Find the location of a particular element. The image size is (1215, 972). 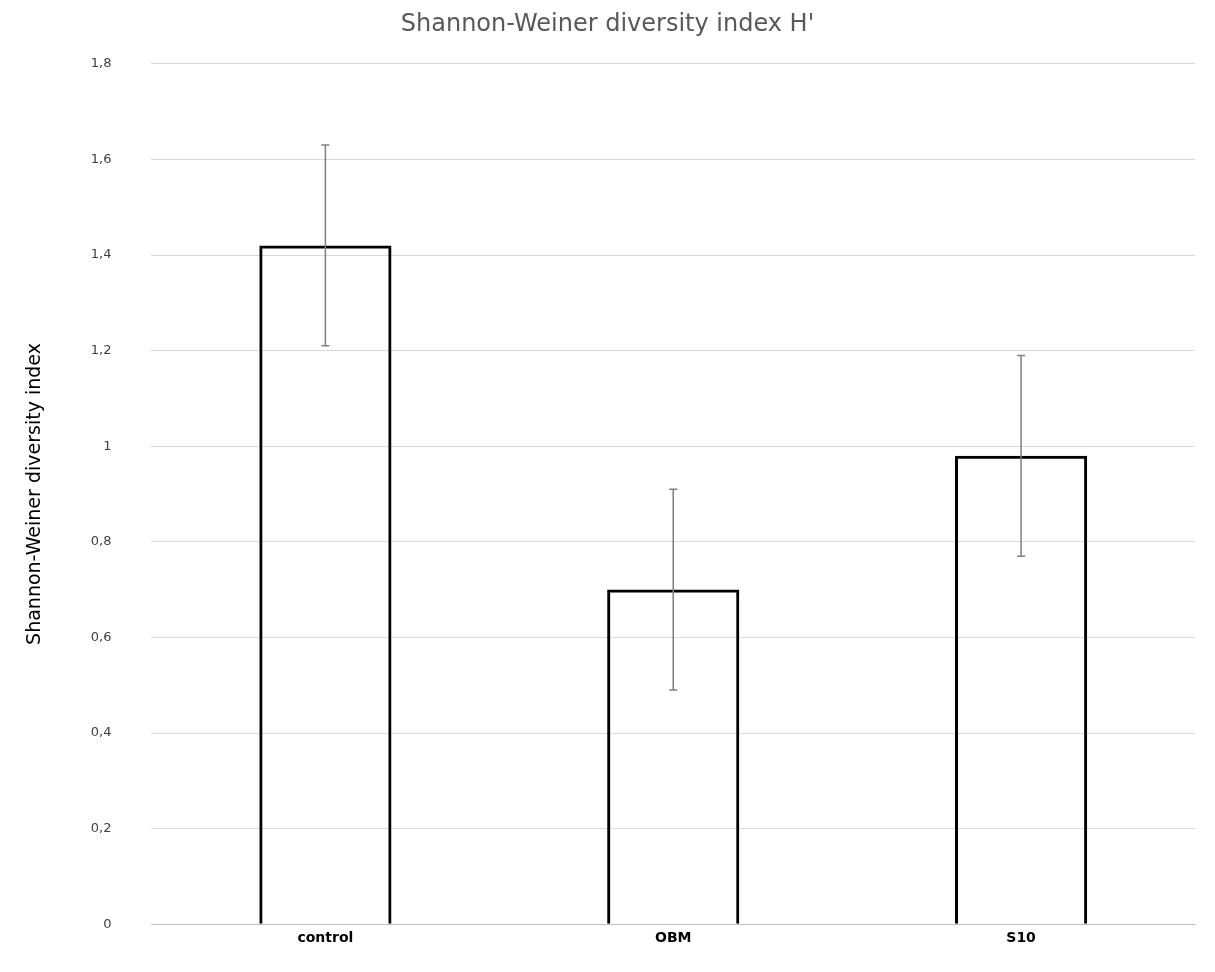

y-tick-label: 0,4 is located at coordinates (101, 732).